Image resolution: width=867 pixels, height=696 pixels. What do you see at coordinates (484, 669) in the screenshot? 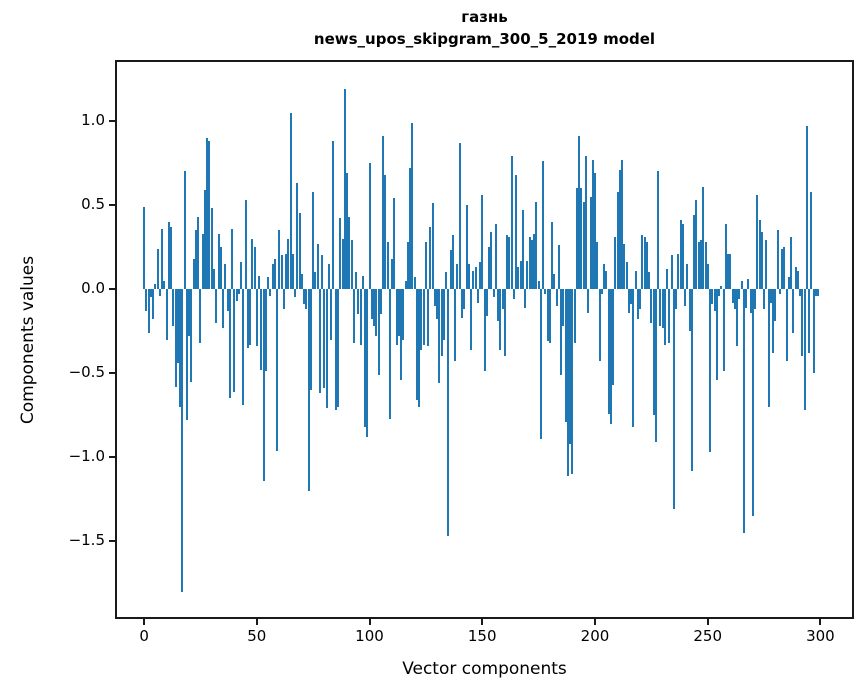
I see `x-axis-label: Vector components` at bounding box center [484, 669].